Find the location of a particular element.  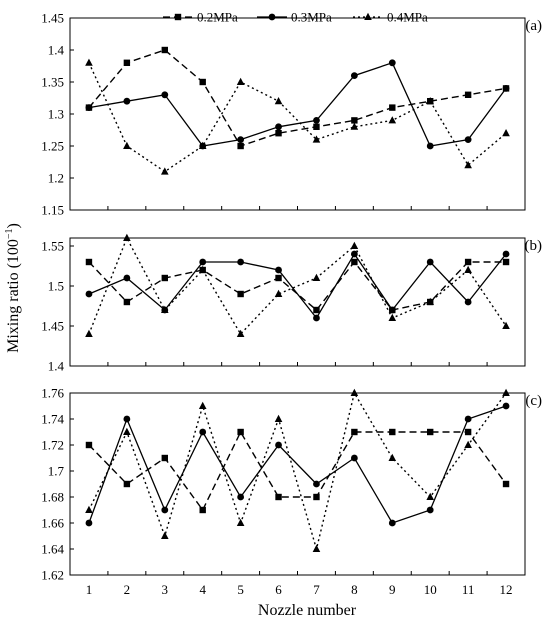

series-0.4MPa is located at coordinates (297, 285).